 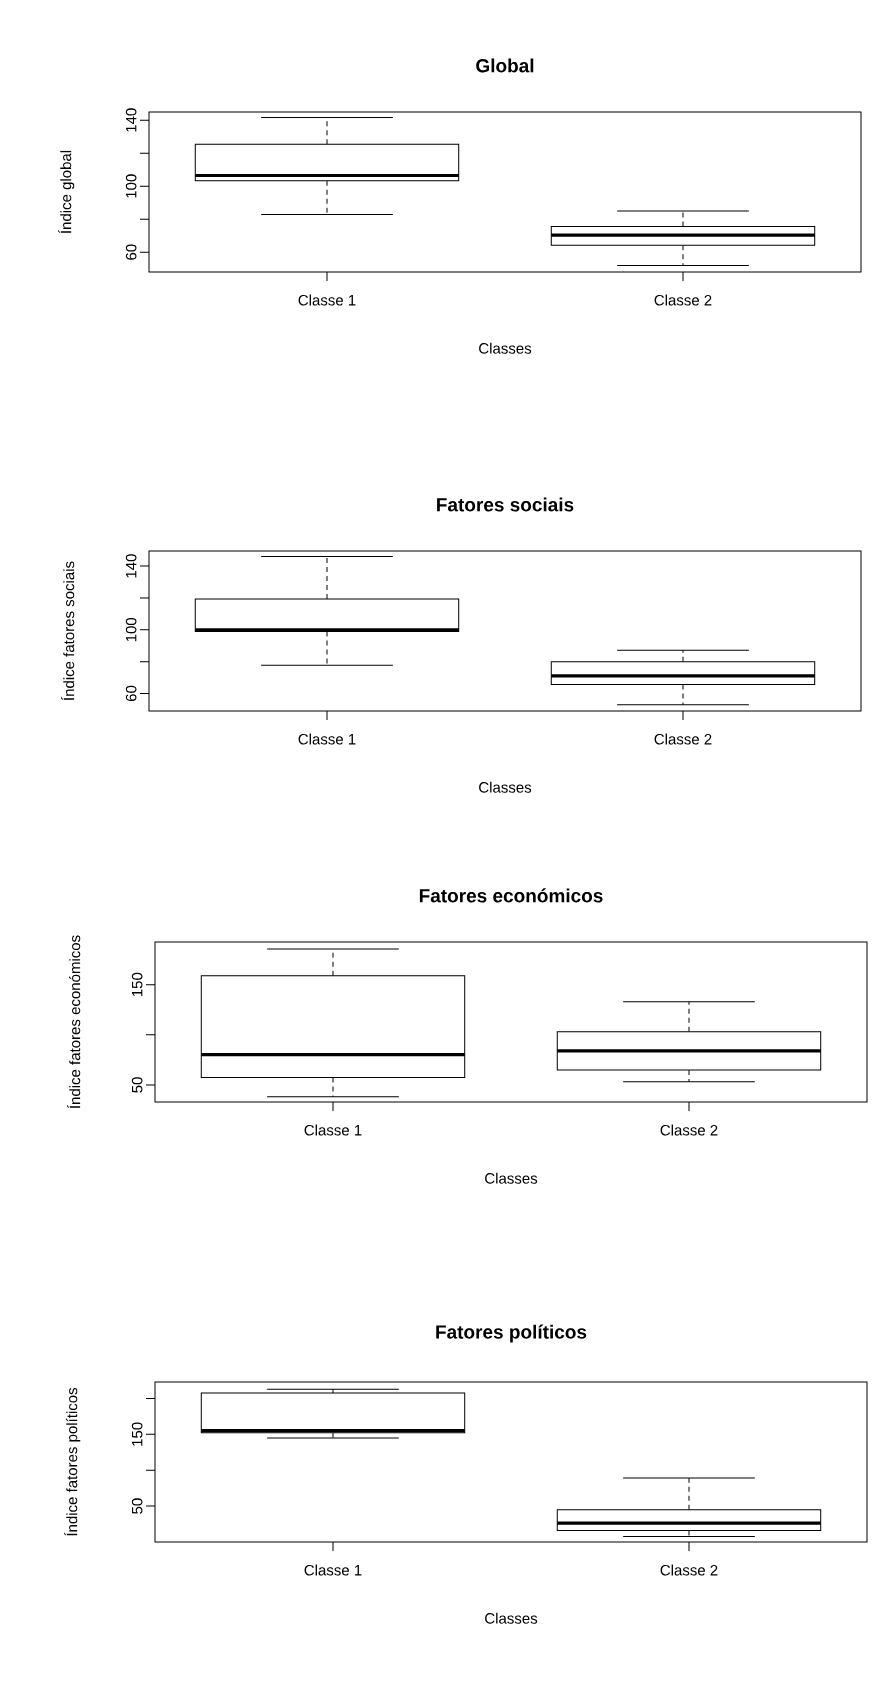 What do you see at coordinates (68, 630) in the screenshot?
I see `y-axis-title: Índice fatores sociais` at bounding box center [68, 630].